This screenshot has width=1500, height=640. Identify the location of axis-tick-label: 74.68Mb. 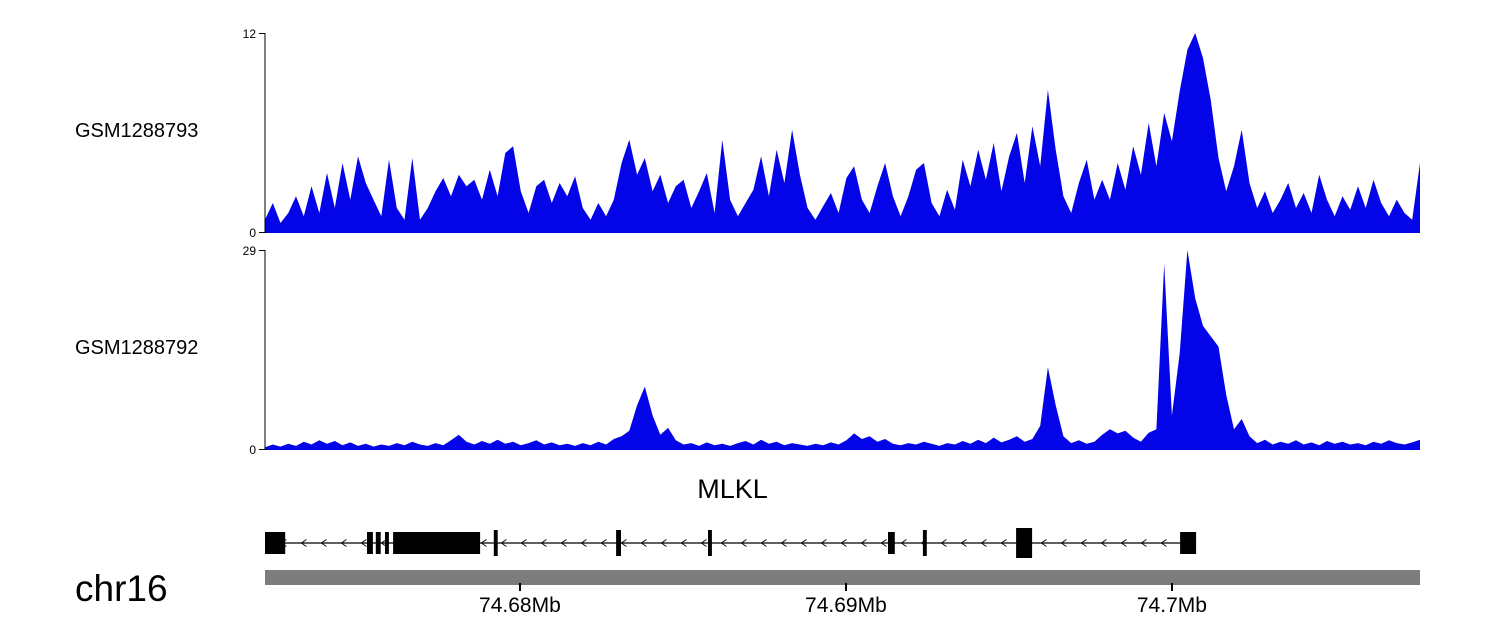
(520, 605).